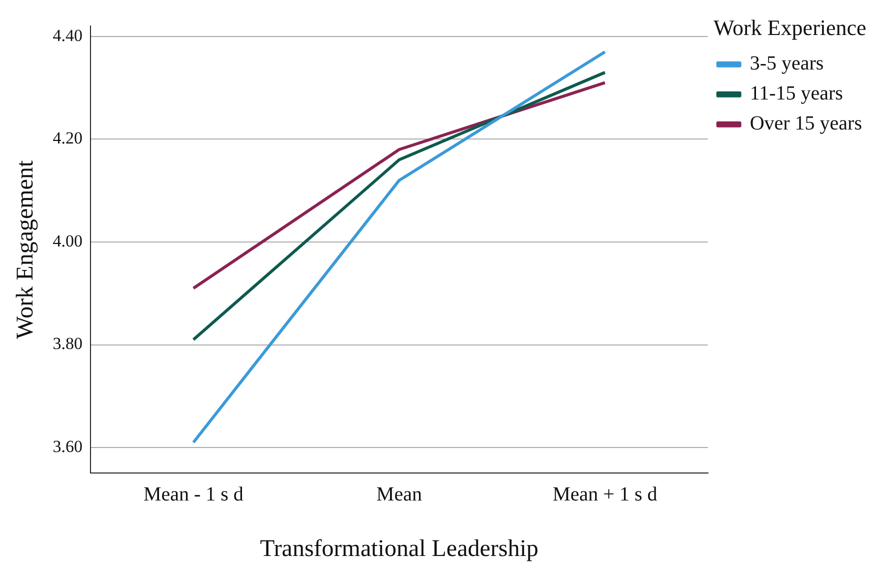  What do you see at coordinates (399, 494) in the screenshot?
I see `x-tick-label: Mean` at bounding box center [399, 494].